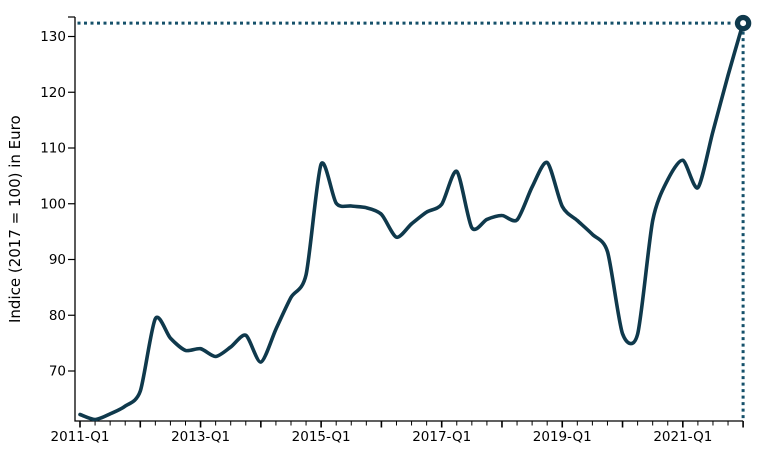 Image resolution: width=769 pixels, height=449 pixels. Describe the element at coordinates (53, 204) in the screenshot. I see `y-tick-label: 100` at that location.